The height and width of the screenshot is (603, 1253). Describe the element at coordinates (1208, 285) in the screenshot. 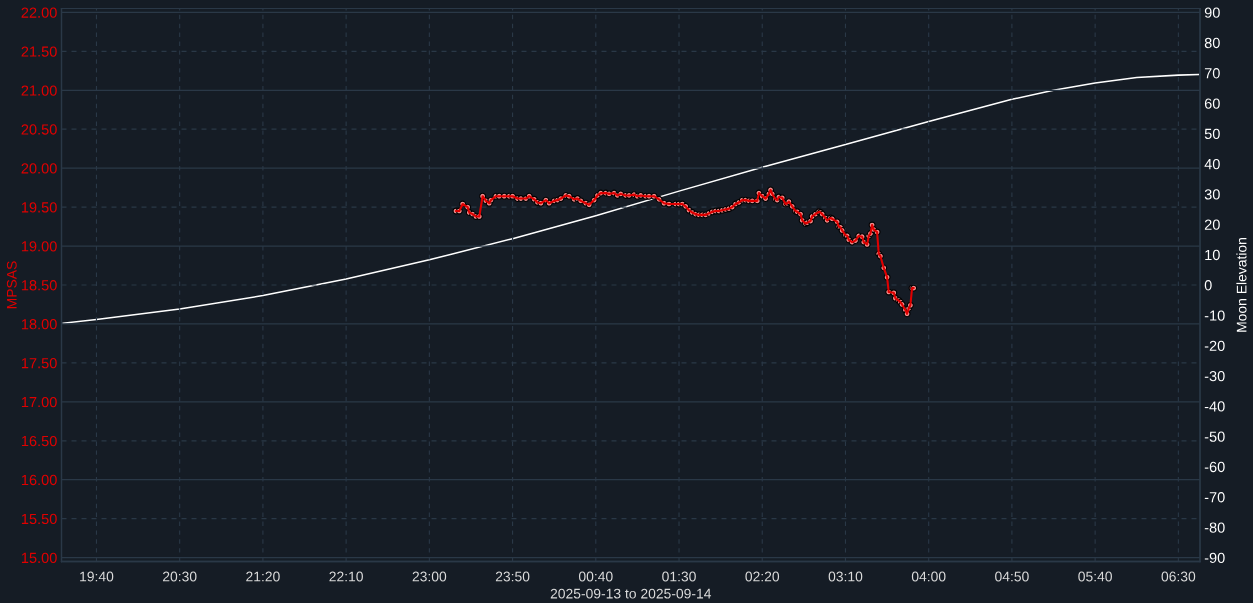

I see `y2-tick-label: 0` at that location.